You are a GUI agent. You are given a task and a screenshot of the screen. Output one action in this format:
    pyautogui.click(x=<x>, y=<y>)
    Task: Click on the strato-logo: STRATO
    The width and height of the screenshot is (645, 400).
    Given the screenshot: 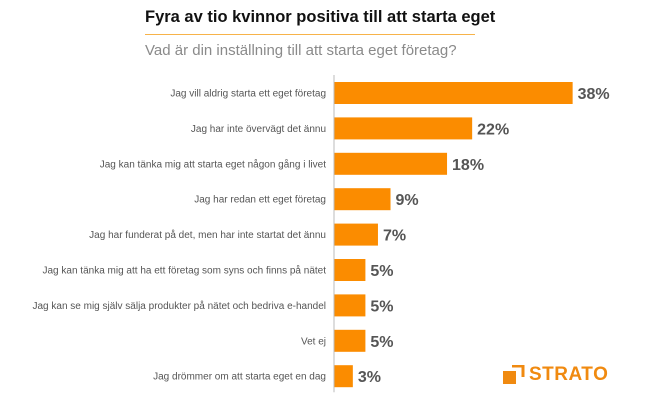 What is the action you would take?
    pyautogui.click(x=555, y=375)
    